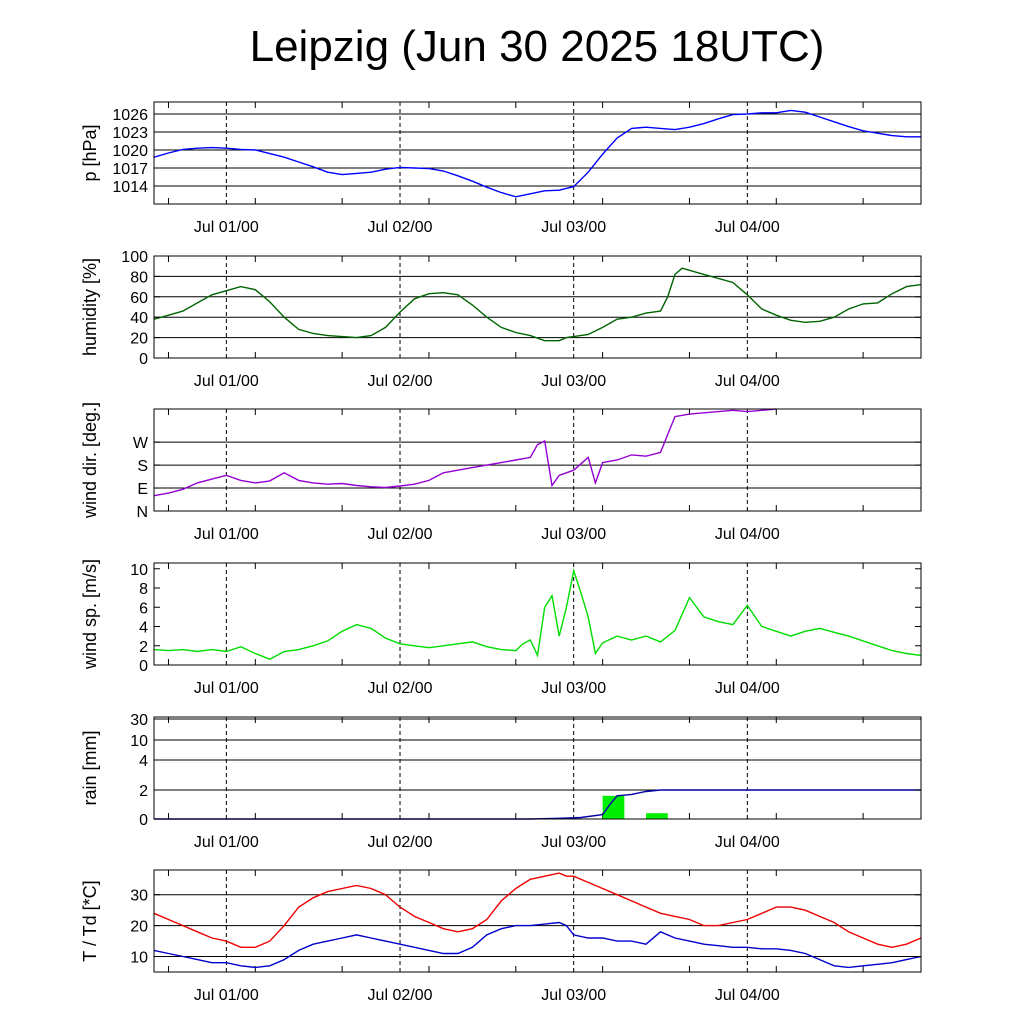 This screenshot has width=1024, height=1024. What do you see at coordinates (143, 589) in the screenshot?
I see `y-tick-label: 8` at bounding box center [143, 589].